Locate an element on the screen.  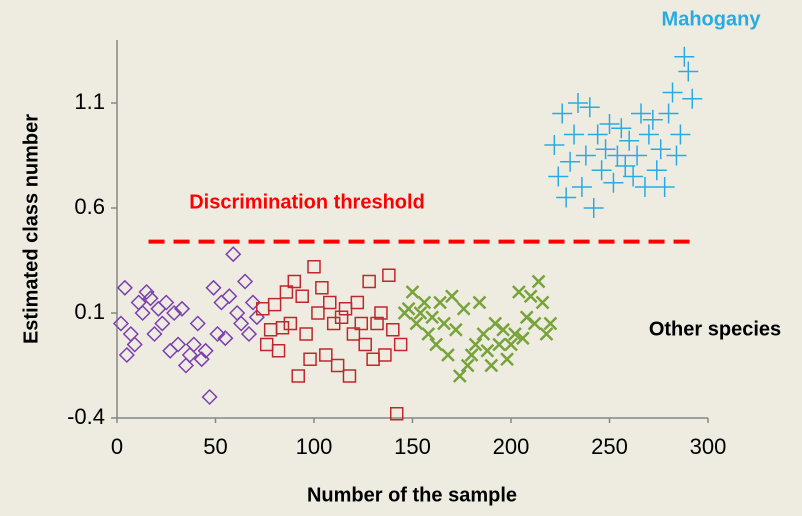
y-tick-label: 1.1 is located at coordinates (89, 101).